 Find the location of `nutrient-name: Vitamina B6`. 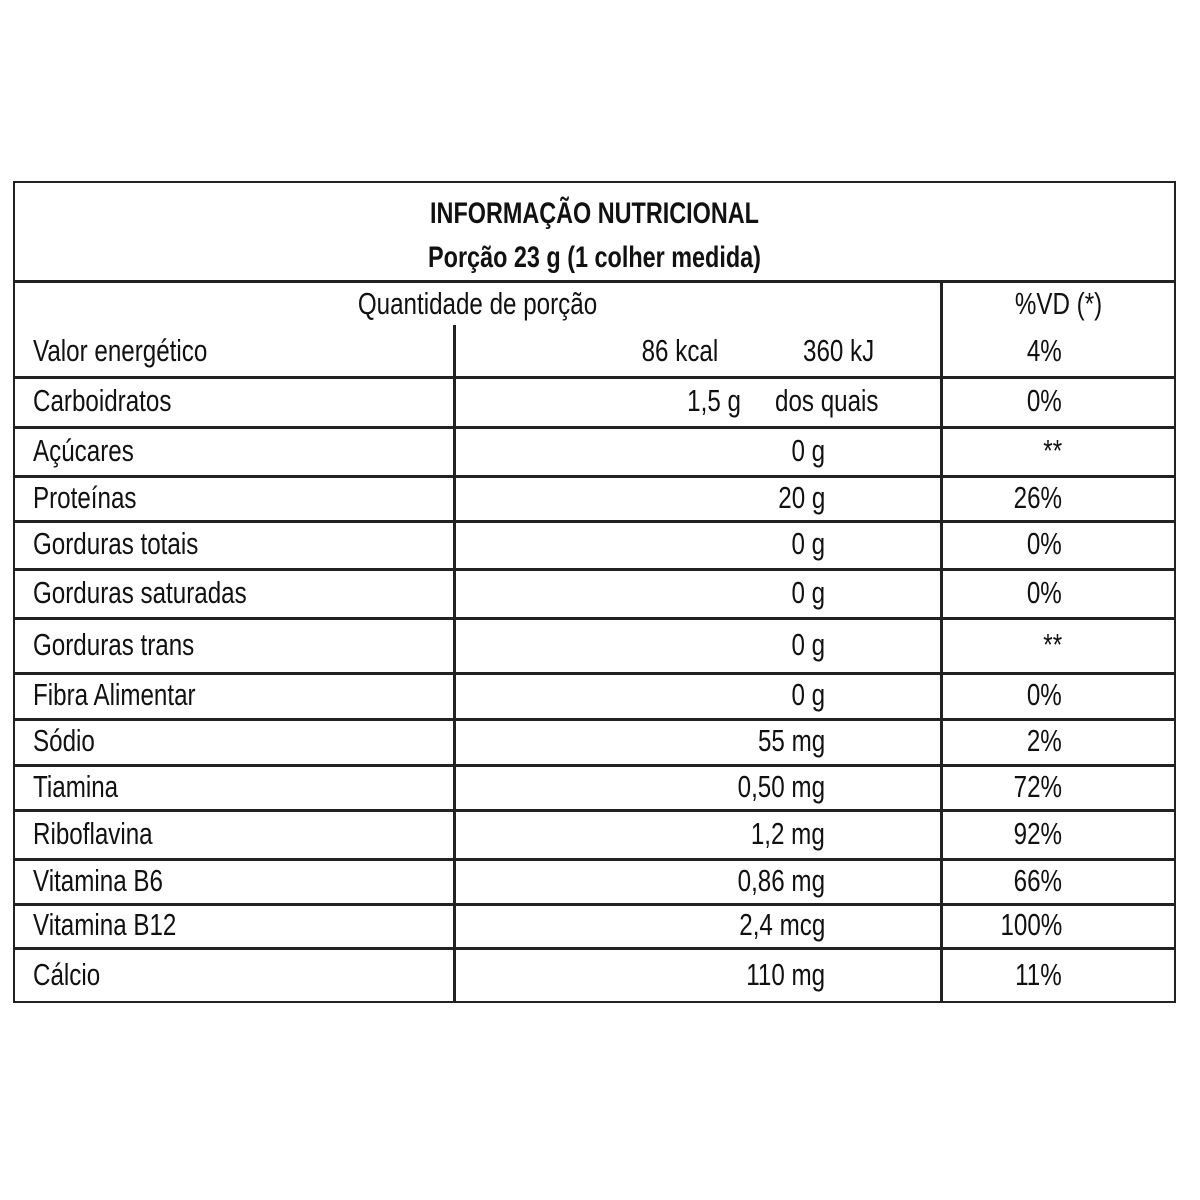

nutrient-name: Vitamina B6 is located at coordinates (98, 880).